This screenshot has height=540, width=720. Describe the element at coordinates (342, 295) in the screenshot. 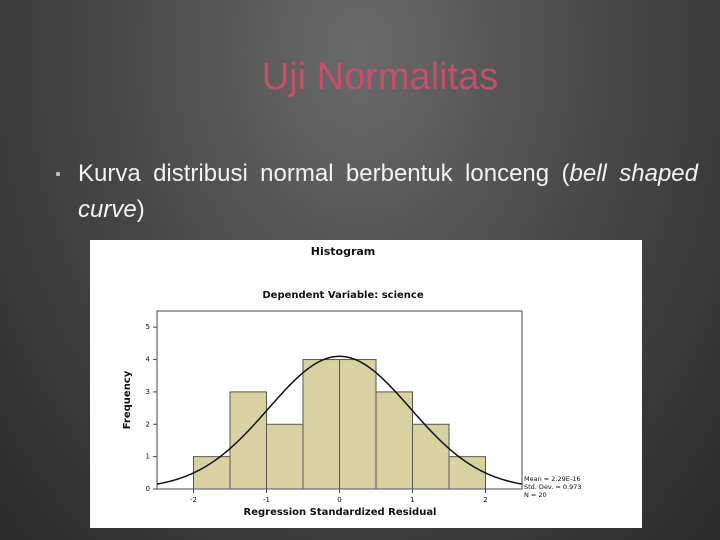

I see `chart-subtitle: Dependent Variable: science` at that location.